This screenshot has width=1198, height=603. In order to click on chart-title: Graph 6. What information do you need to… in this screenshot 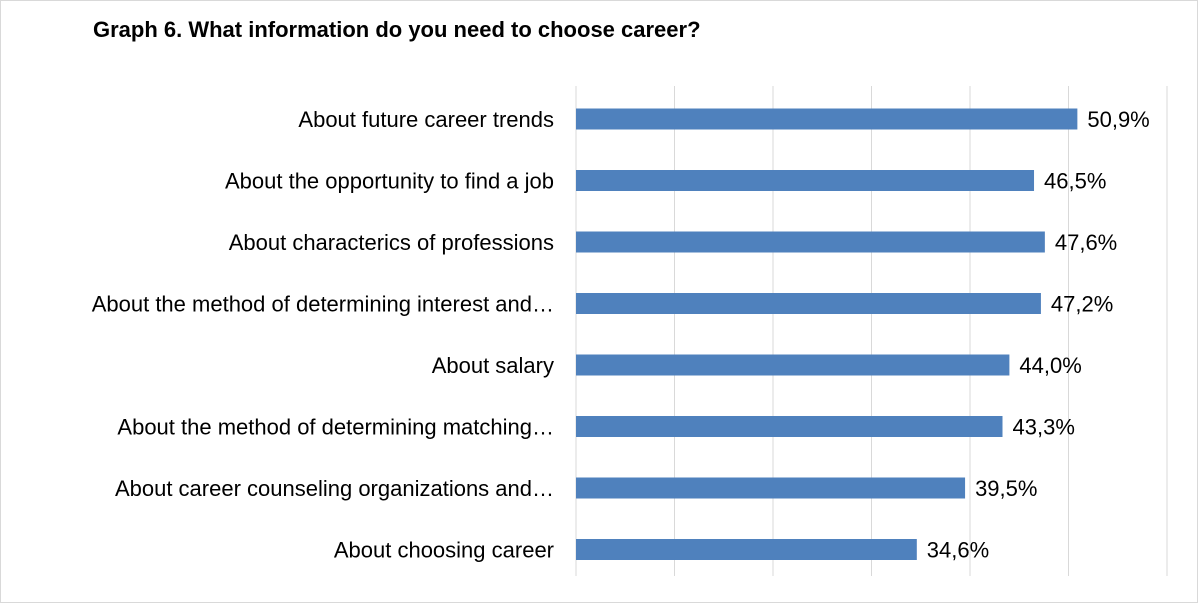, I will do `click(397, 29)`.